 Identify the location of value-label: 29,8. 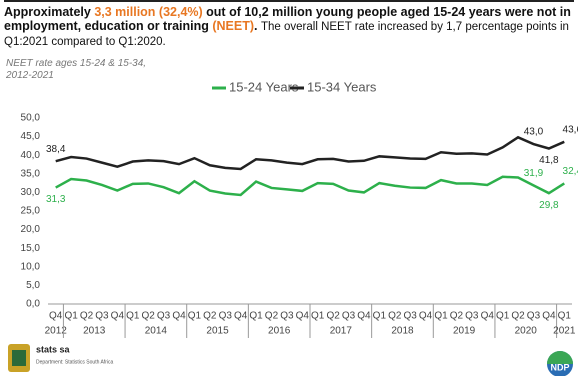
(549, 205).